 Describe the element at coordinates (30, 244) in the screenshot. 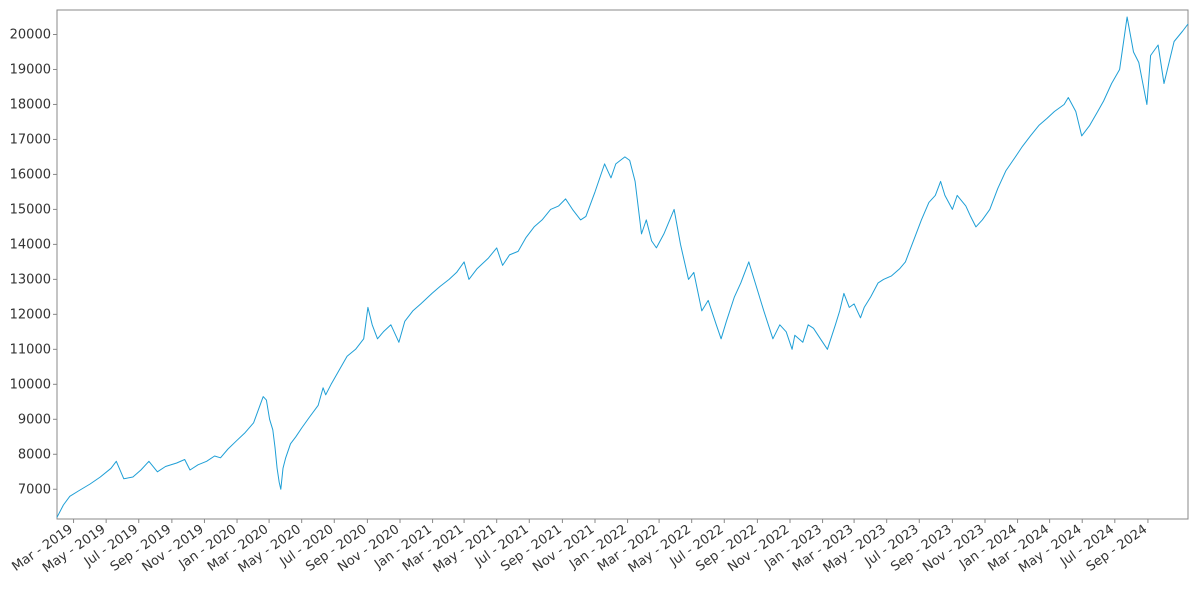

I see `y-tick-label: 14000` at that location.